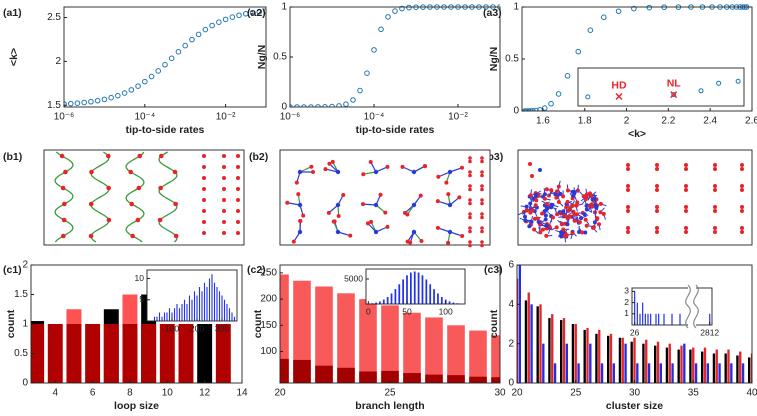 Image resolution: width=757 pixels, height=416 pixels. What do you see at coordinates (205, 393) in the screenshot?
I see `x-tick-label: 12` at bounding box center [205, 393].